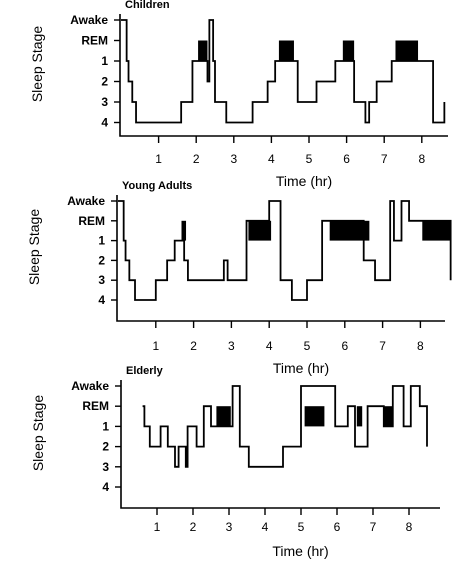  What do you see at coordinates (233, 159) in the screenshot?
I see `panel-0-x-tick-label: 3` at bounding box center [233, 159].